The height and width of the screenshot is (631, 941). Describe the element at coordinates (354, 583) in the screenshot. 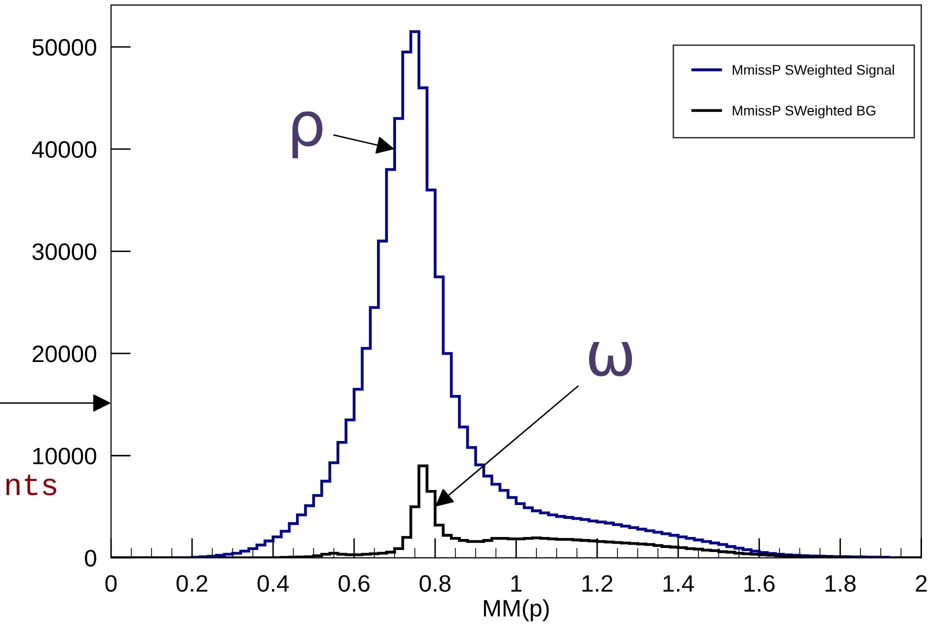

I see `x-tick-label: 0.6` at that location.